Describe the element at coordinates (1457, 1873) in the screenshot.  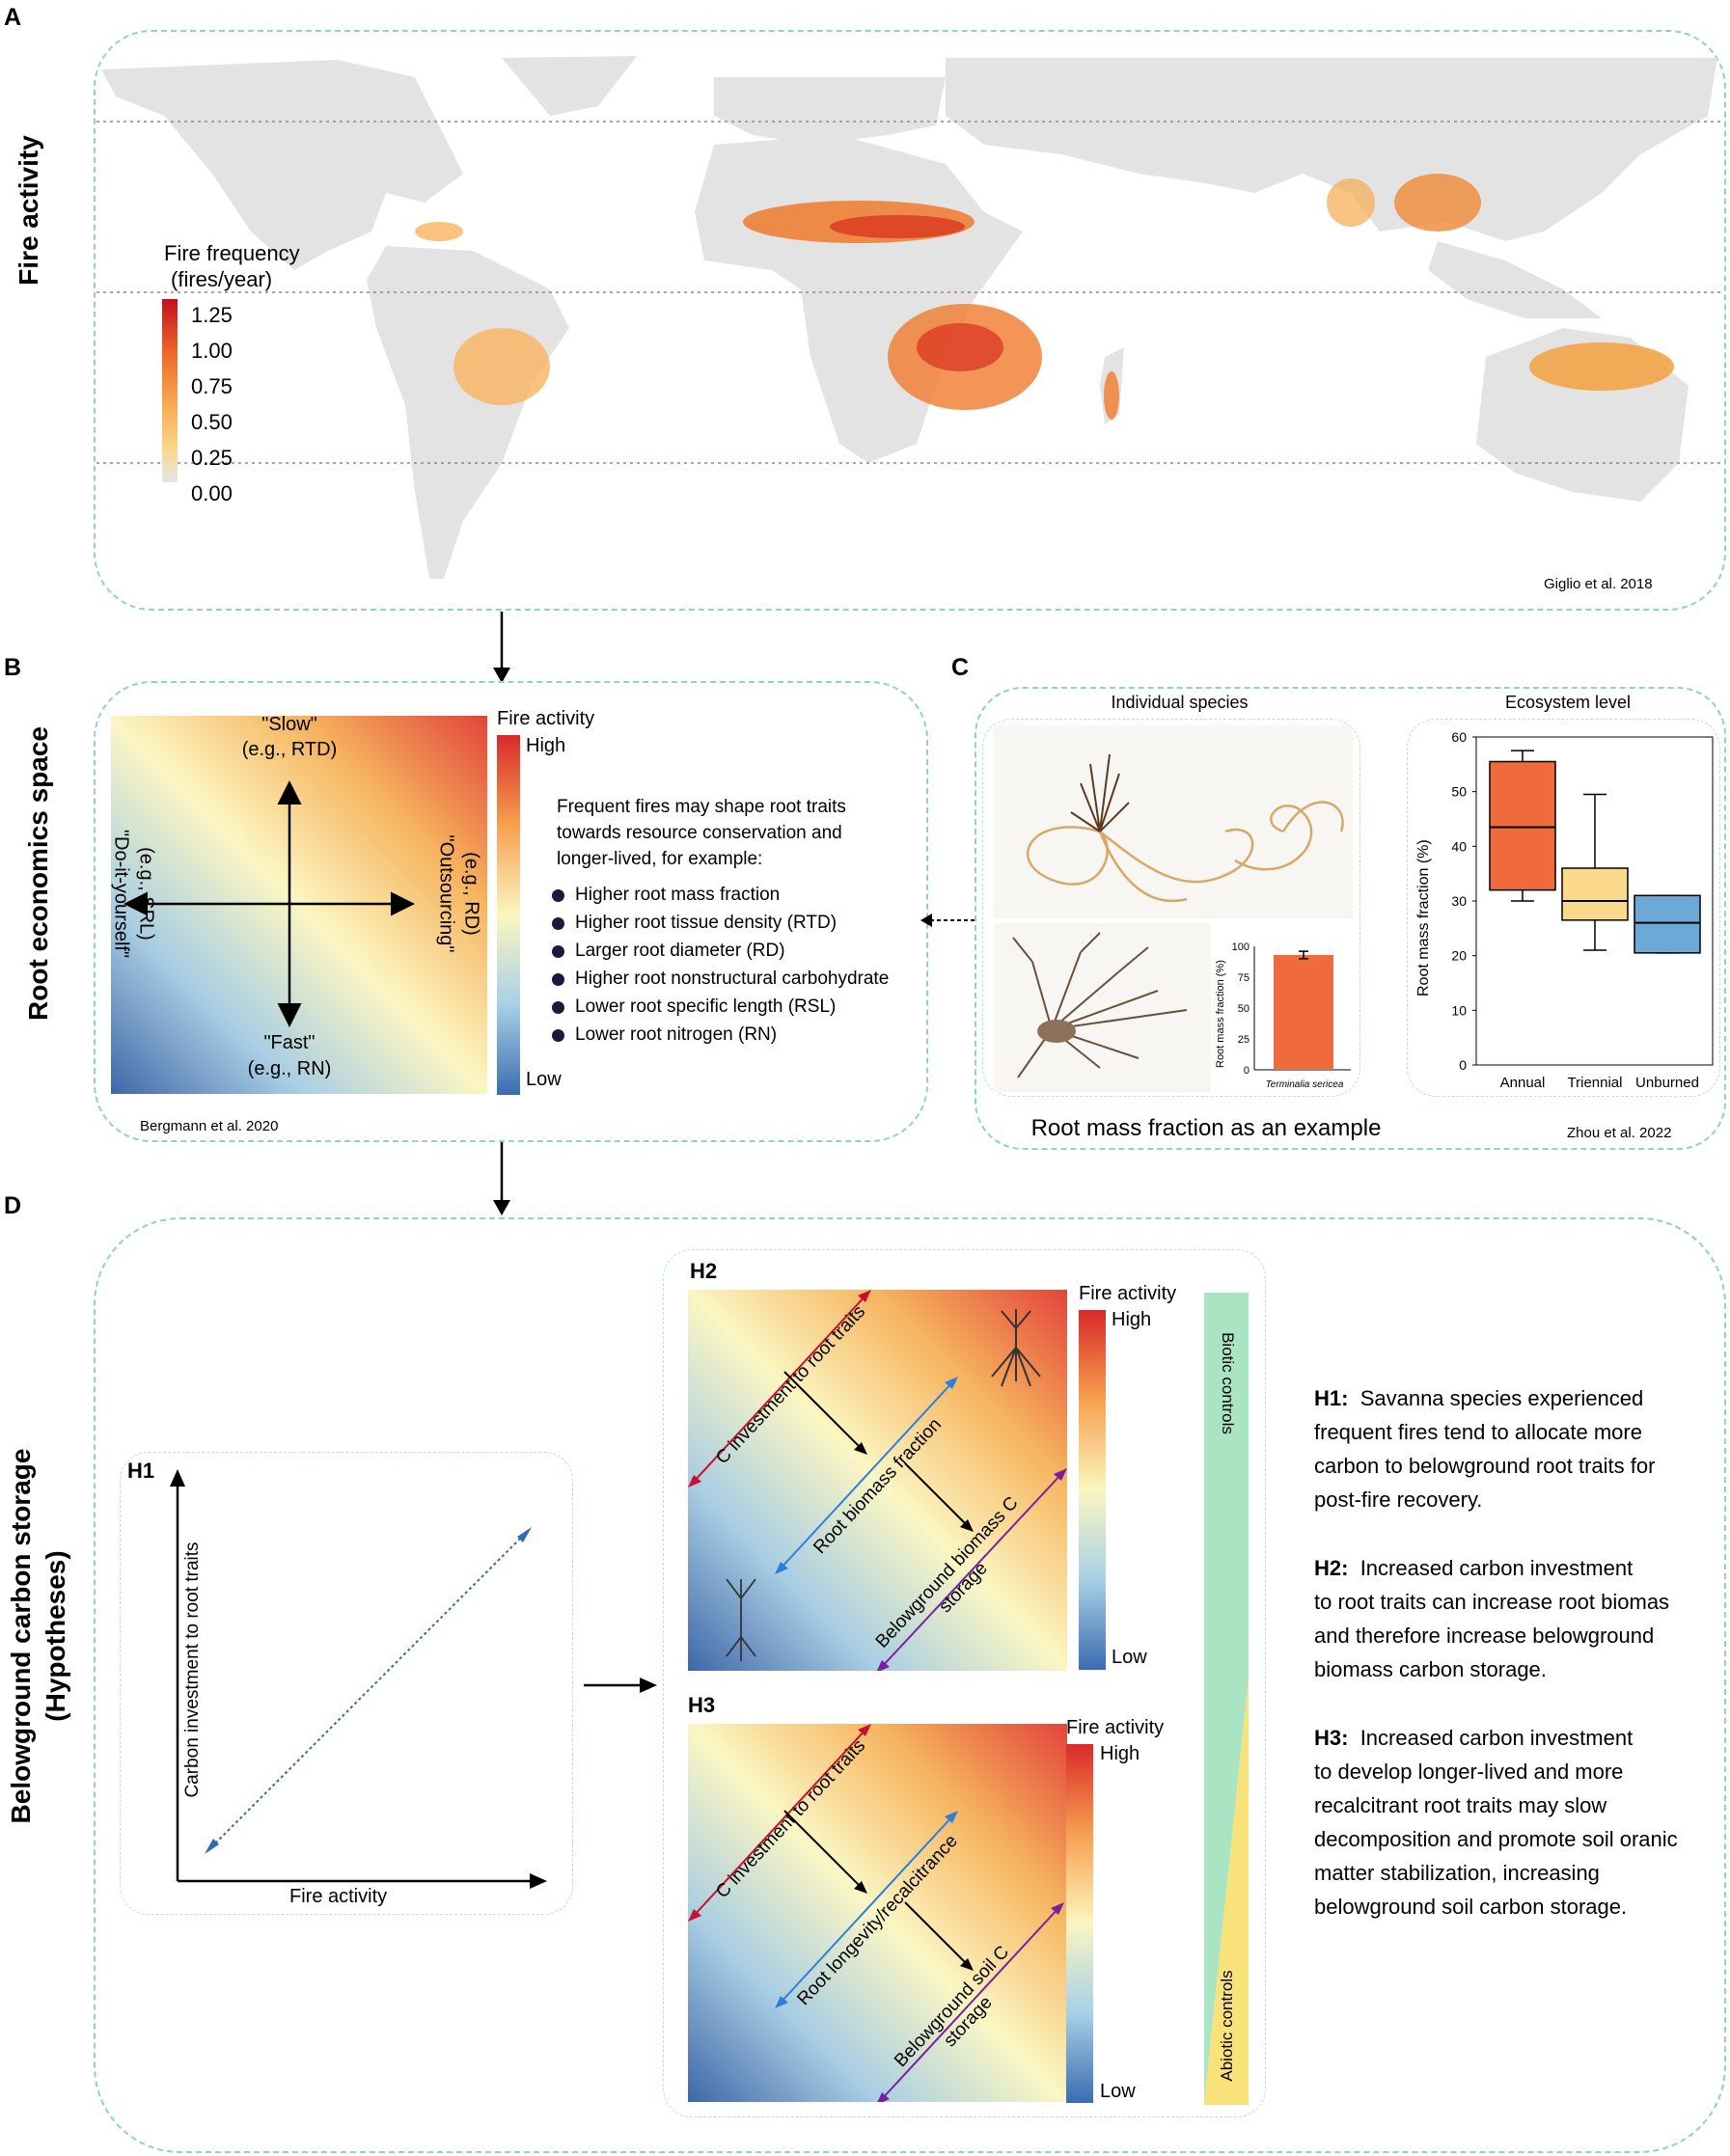
I see `hypothesis-h3-line: matter stabilization, increasing` at that location.